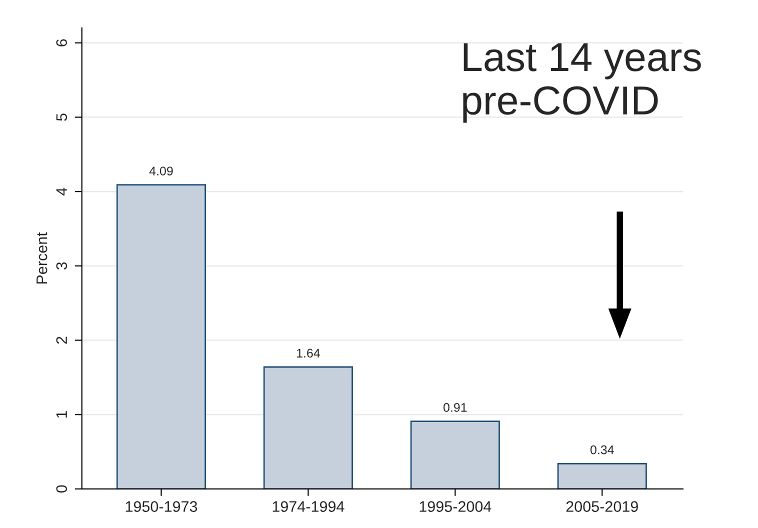  I want to click on y-tick-label: 0, so click(62, 489).